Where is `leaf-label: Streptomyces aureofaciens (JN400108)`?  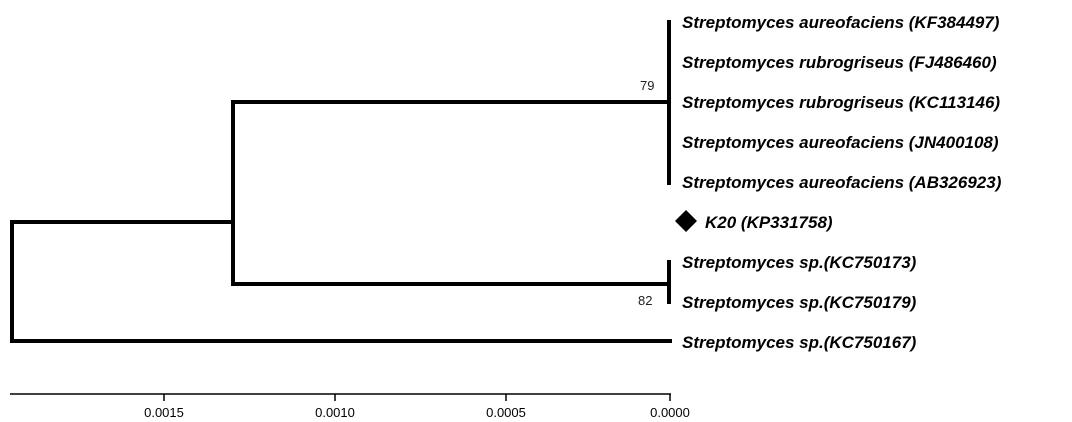
leaf-label: Streptomyces aureofaciens (JN400108) is located at coordinates (840, 142).